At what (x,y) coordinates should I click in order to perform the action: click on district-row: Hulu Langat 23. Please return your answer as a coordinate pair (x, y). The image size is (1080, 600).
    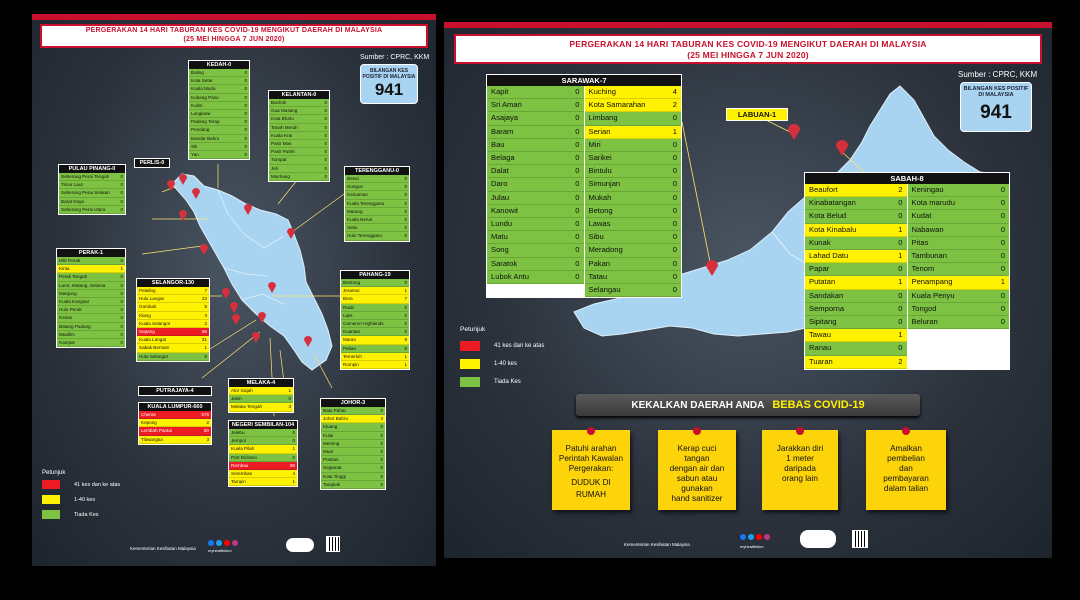
    Looking at the image, I should click on (173, 299).